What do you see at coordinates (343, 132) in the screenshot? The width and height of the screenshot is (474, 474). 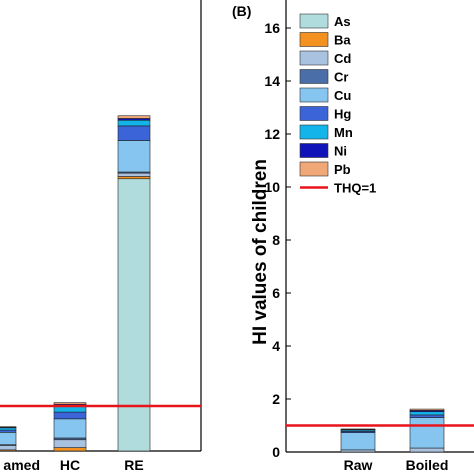 I see `panel-b-legend-label-mn: Mn` at bounding box center [343, 132].